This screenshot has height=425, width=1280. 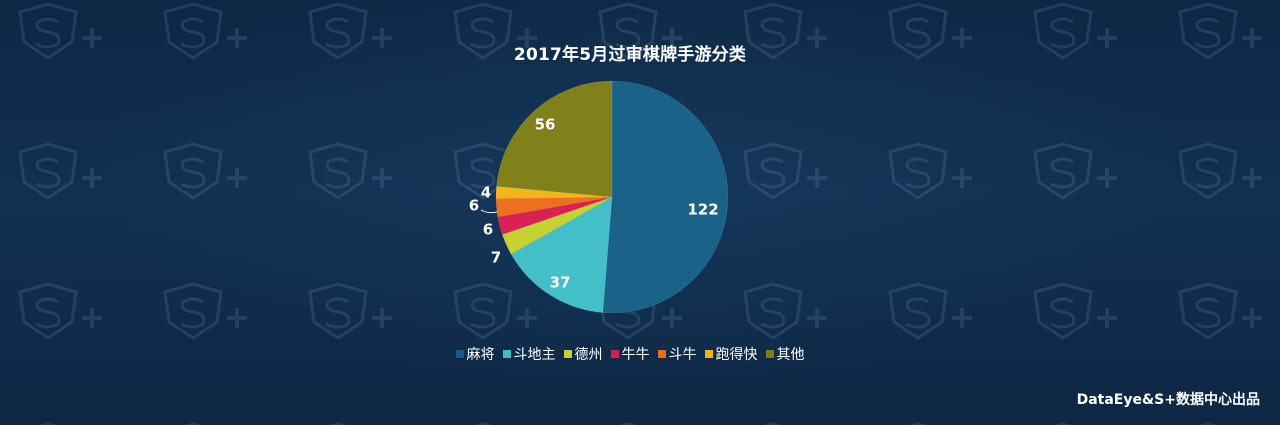 What do you see at coordinates (496, 258) in the screenshot?
I see `data-label-2: 7` at bounding box center [496, 258].